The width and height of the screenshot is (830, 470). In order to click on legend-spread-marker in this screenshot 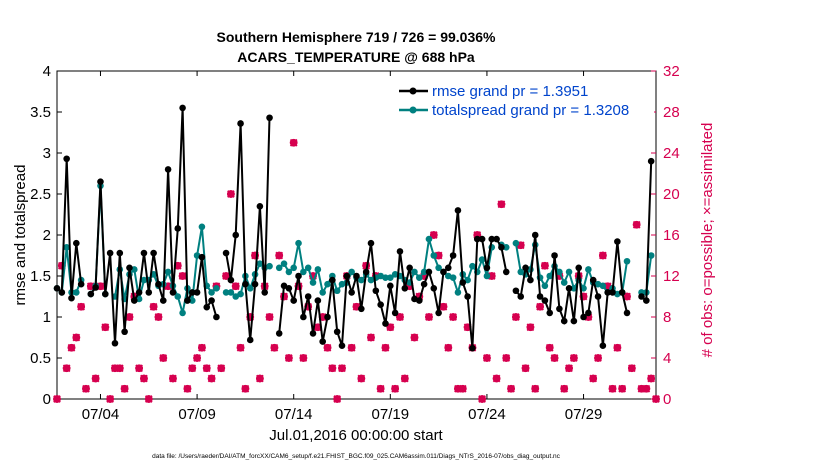, I will do `click(413, 110)`.